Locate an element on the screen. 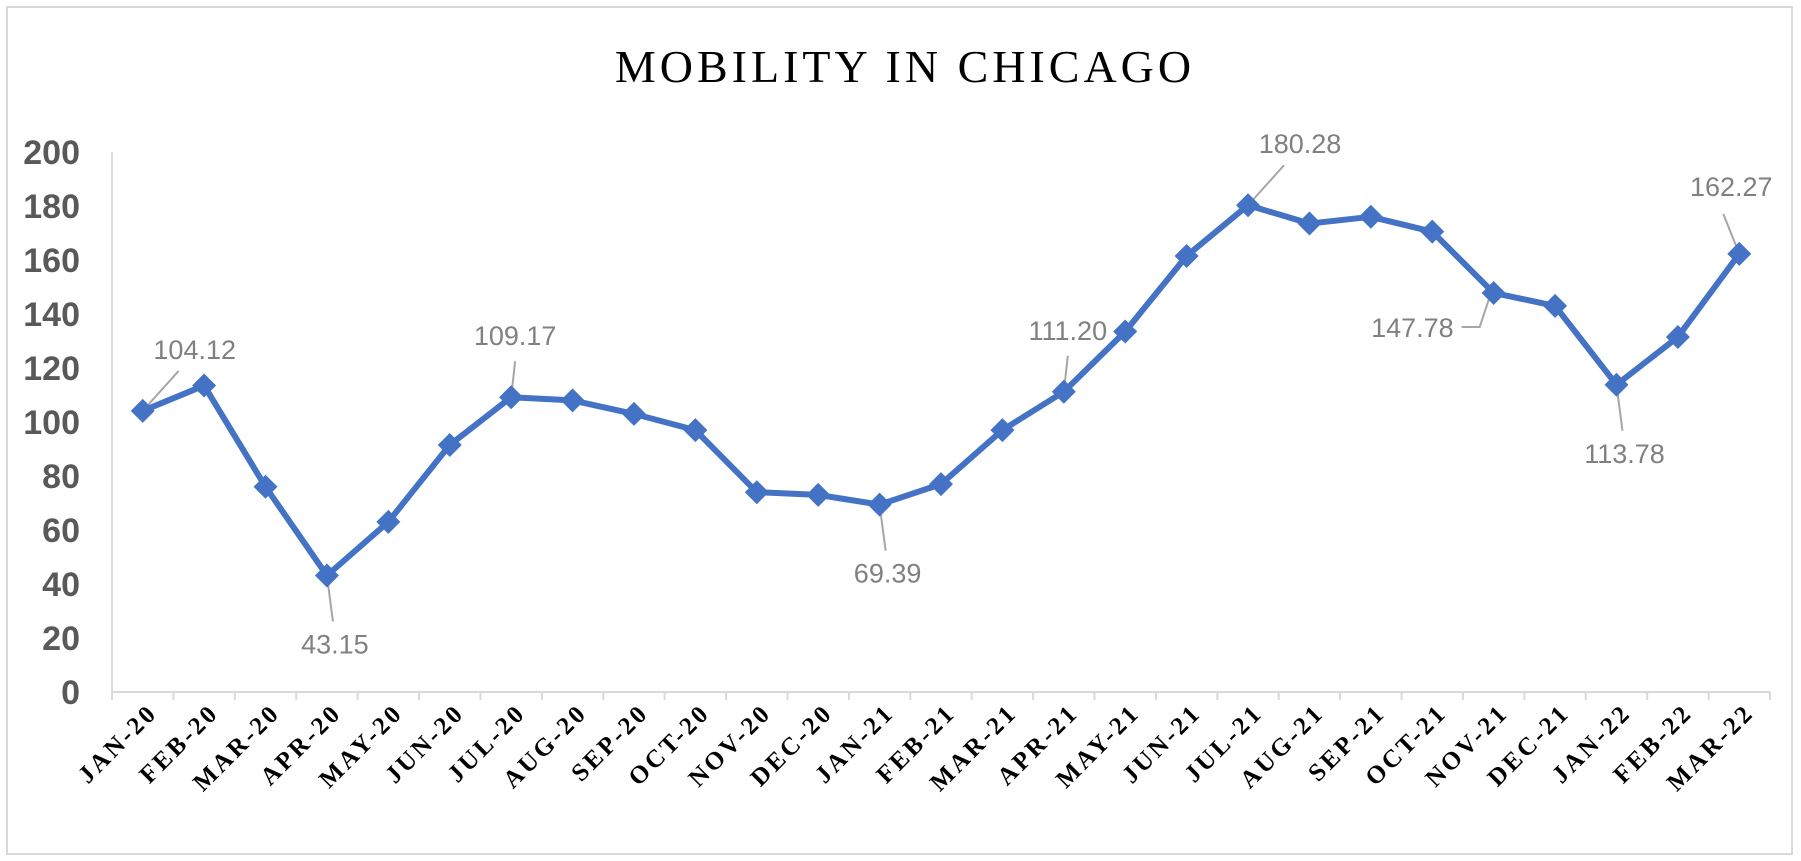  y-tick-label: 140 is located at coordinates (51, 315).